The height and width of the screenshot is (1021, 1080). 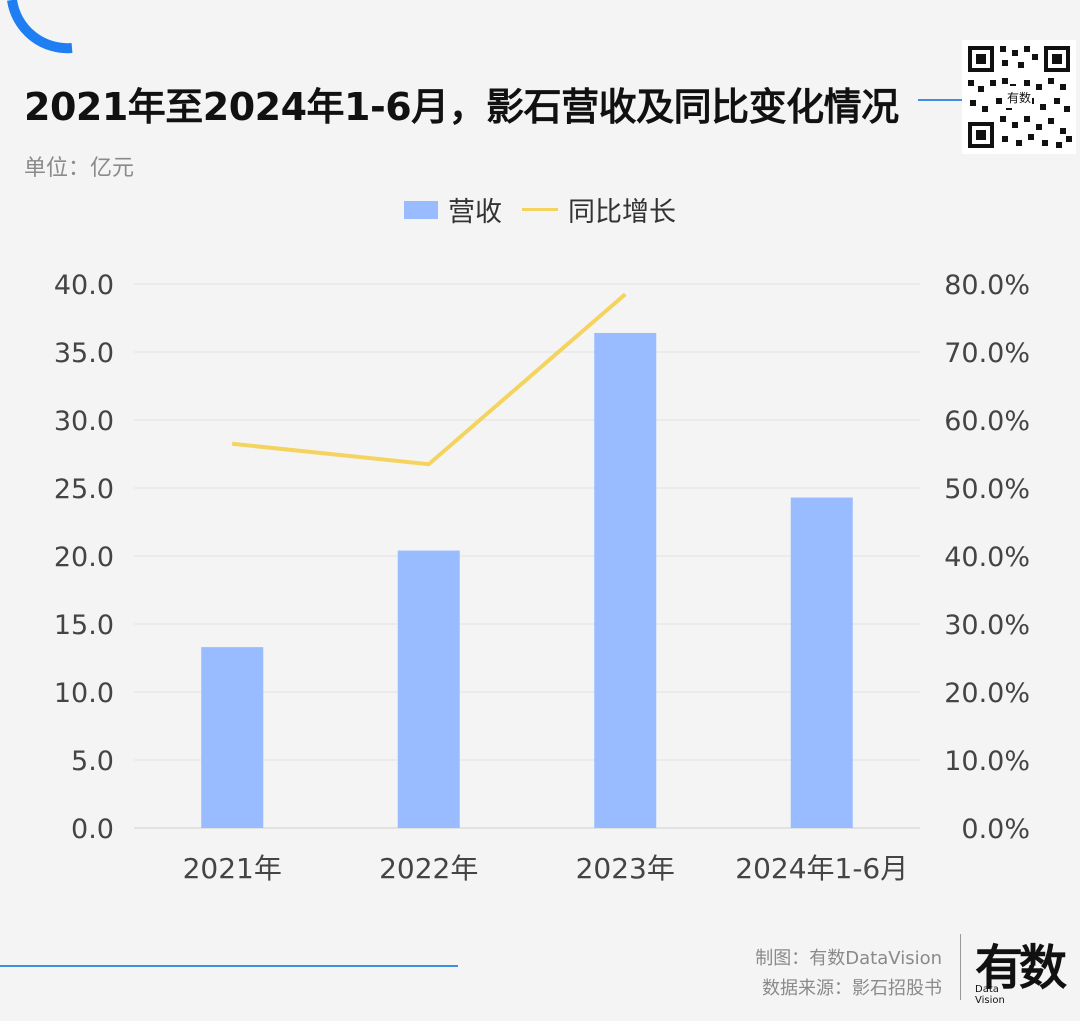 What do you see at coordinates (940, 100) in the screenshot?
I see `title-accent-line` at bounding box center [940, 100].